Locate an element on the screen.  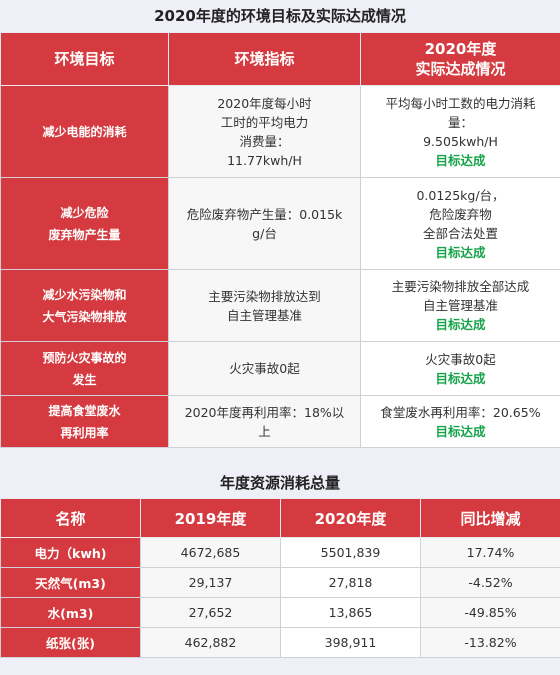
goal-text: 再利用率 is located at coordinates (84, 432).